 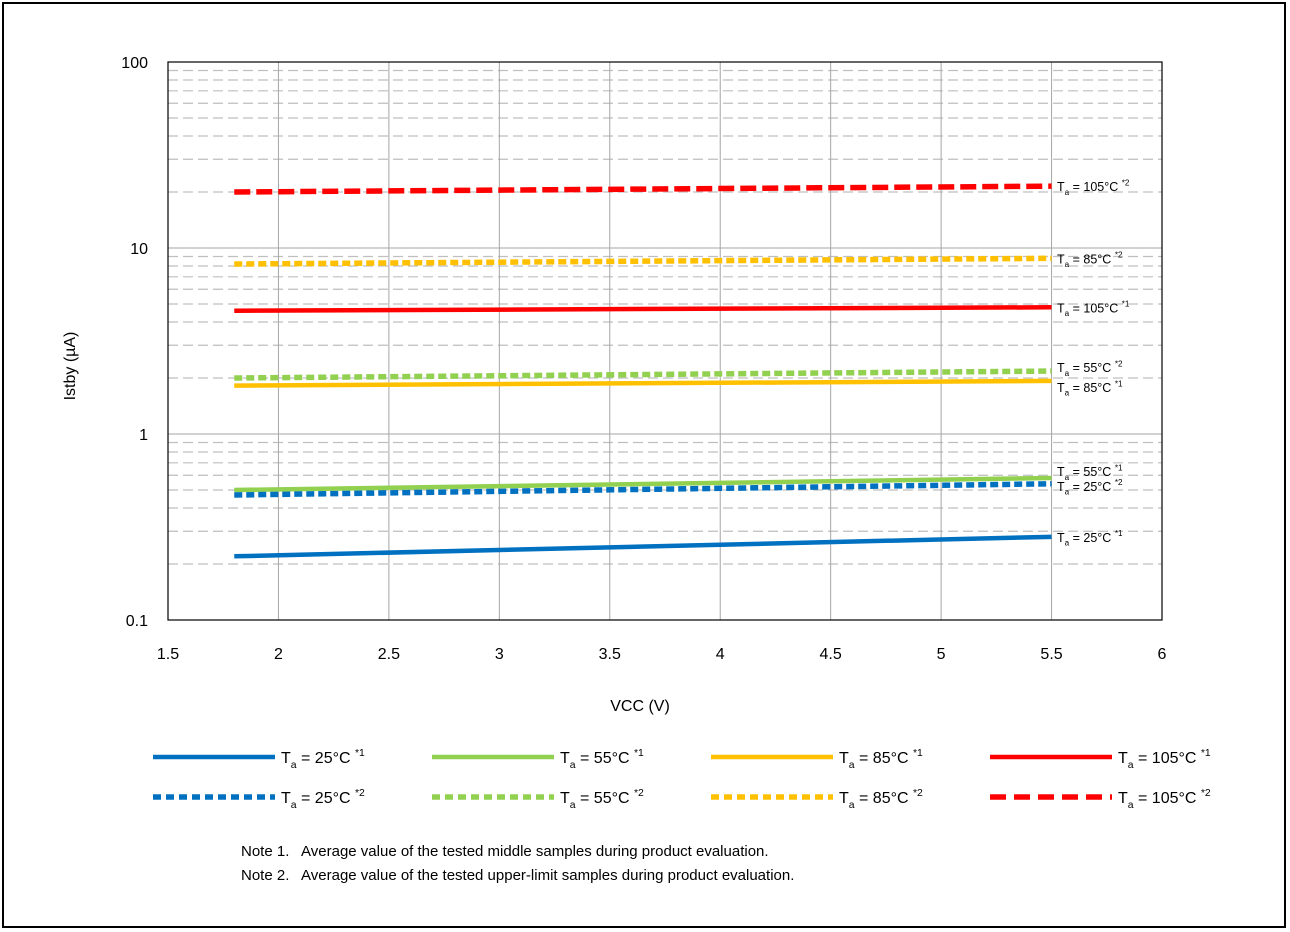 What do you see at coordinates (134, 342) in the screenshot?
I see `y-tick-labels: 0.1 1 10 100` at bounding box center [134, 342].